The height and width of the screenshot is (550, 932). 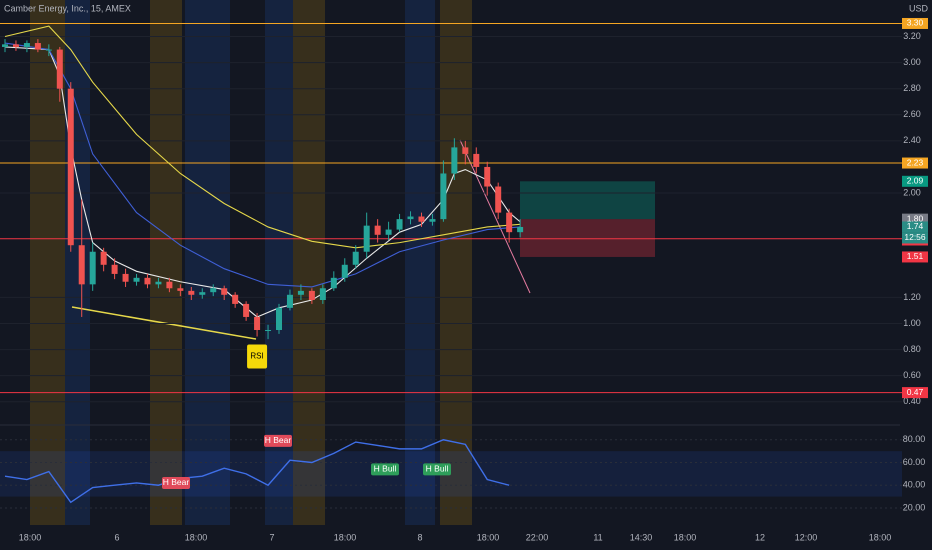 What do you see at coordinates (912, 62) in the screenshot?
I see `y-tick-label: 3.00` at bounding box center [912, 62].